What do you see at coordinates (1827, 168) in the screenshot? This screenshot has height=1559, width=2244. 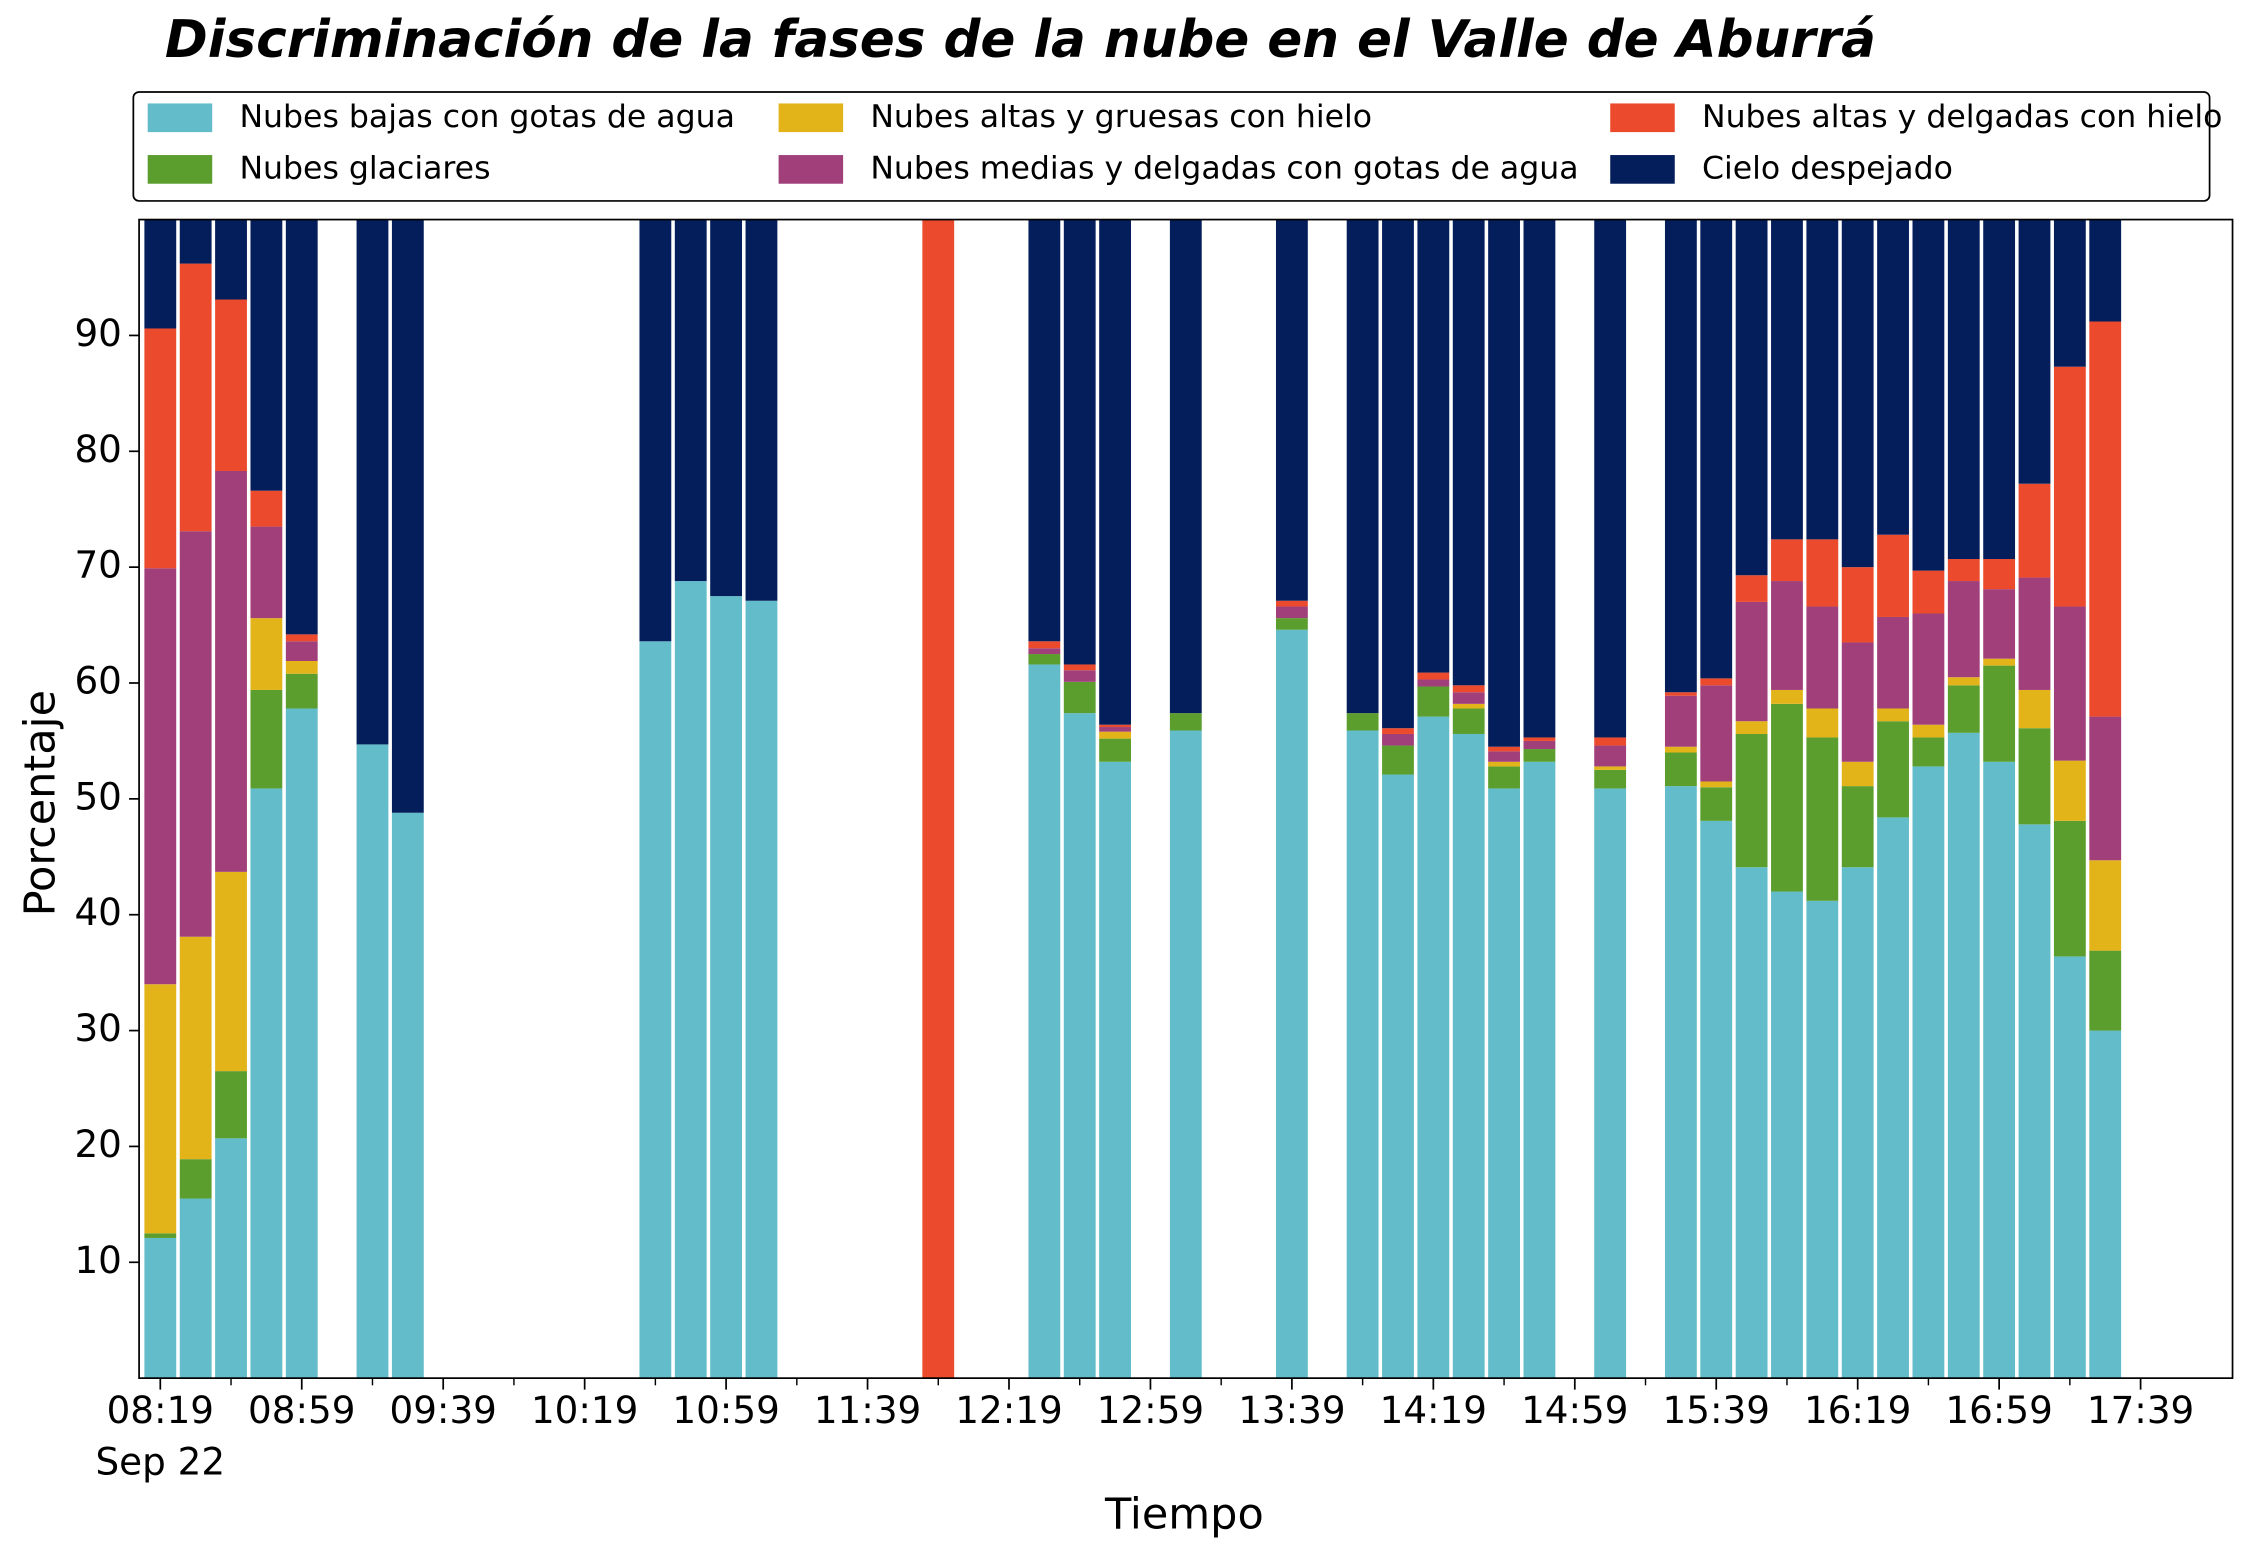 I see `legend-label: Cielo despejado` at bounding box center [1827, 168].